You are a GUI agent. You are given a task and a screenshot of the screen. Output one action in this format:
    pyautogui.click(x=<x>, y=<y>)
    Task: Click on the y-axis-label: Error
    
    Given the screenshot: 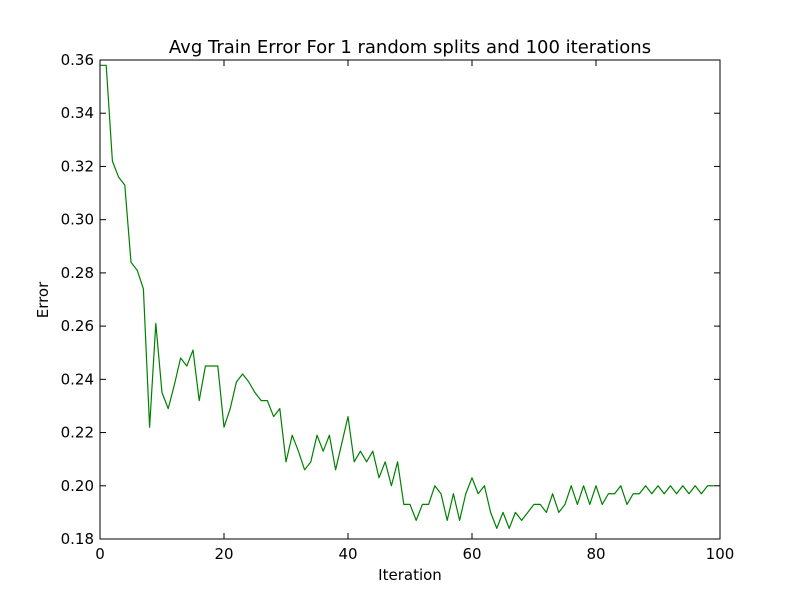 What is the action you would take?
    pyautogui.click(x=43, y=299)
    